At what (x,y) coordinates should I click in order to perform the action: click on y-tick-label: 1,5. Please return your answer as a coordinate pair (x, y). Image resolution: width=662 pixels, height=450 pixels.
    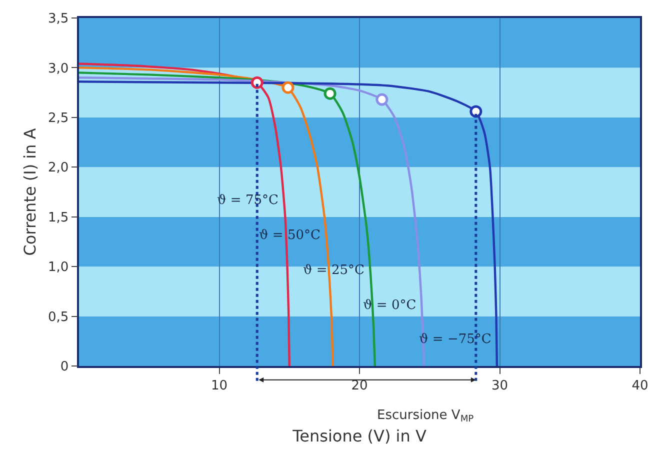
    Looking at the image, I should click on (58, 218).